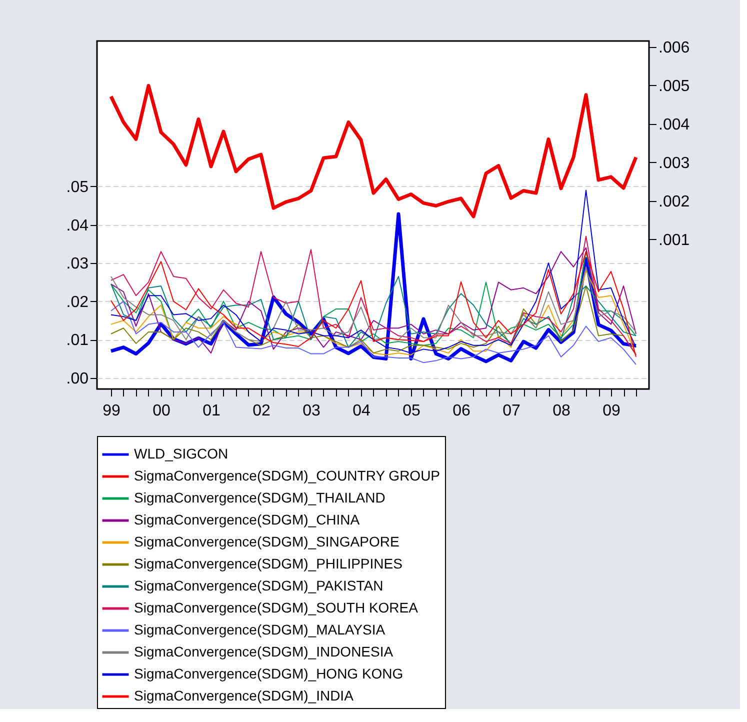  Describe the element at coordinates (259, 586) in the screenshot. I see `legend-label: SigmaConvergence(SDGM)_PAKISTAN` at that location.